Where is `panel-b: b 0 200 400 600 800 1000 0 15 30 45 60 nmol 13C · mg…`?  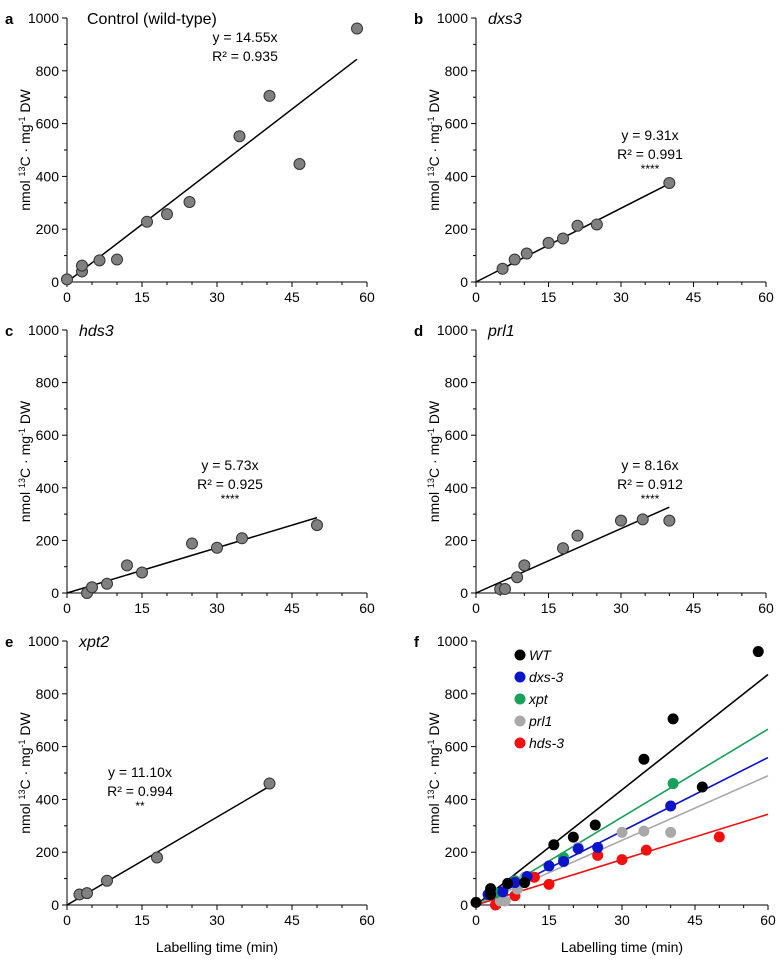 panel-b: b 0 200 400 600 800 1000 0 15 30 45 60 nmol 13C · mg… is located at coordinates (594, 157).